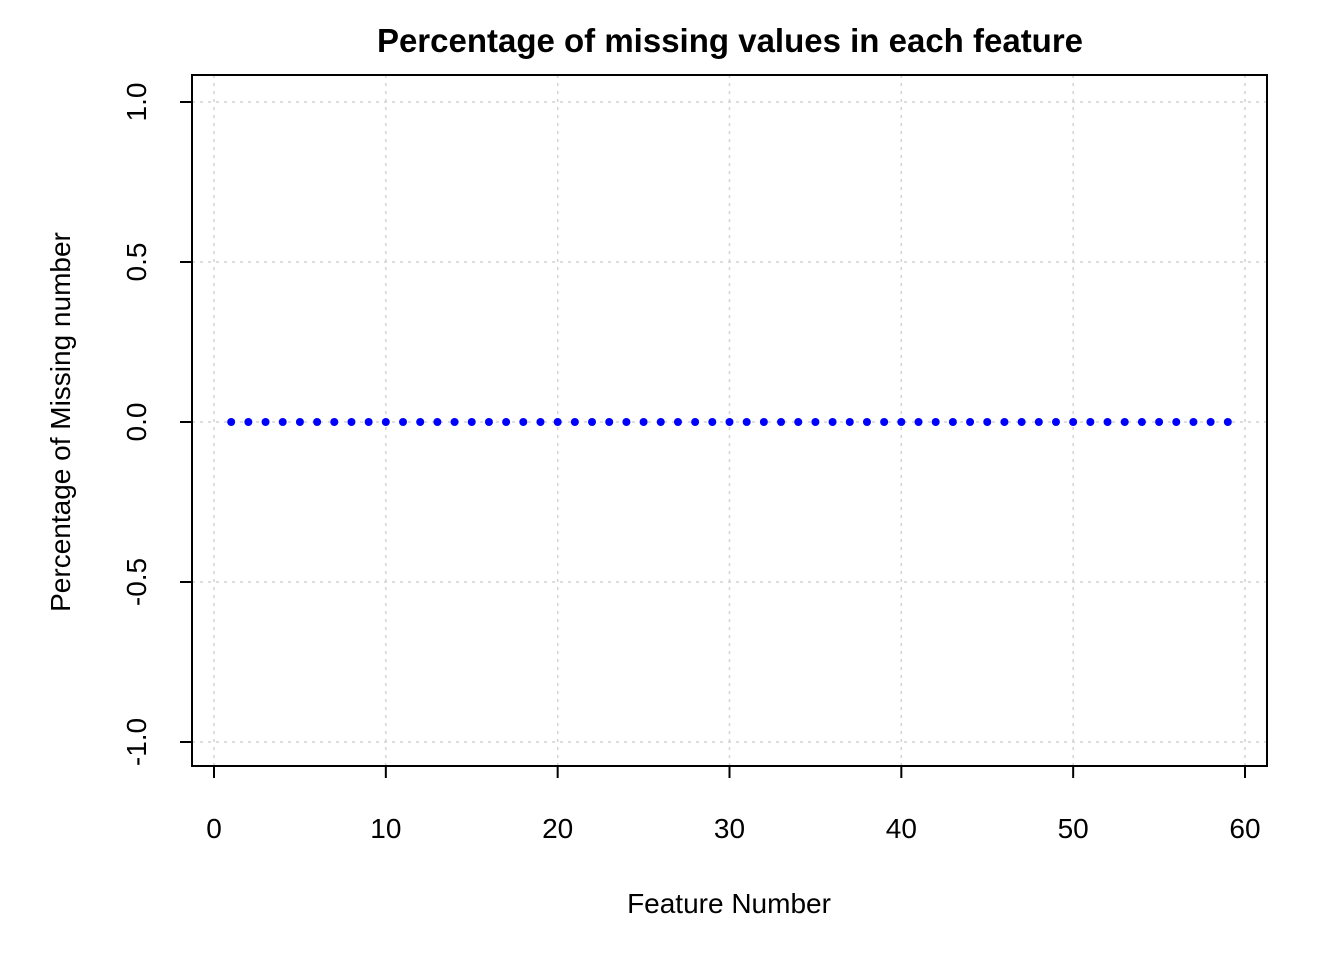  I want to click on x-tick-label: 10, so click(385, 828).